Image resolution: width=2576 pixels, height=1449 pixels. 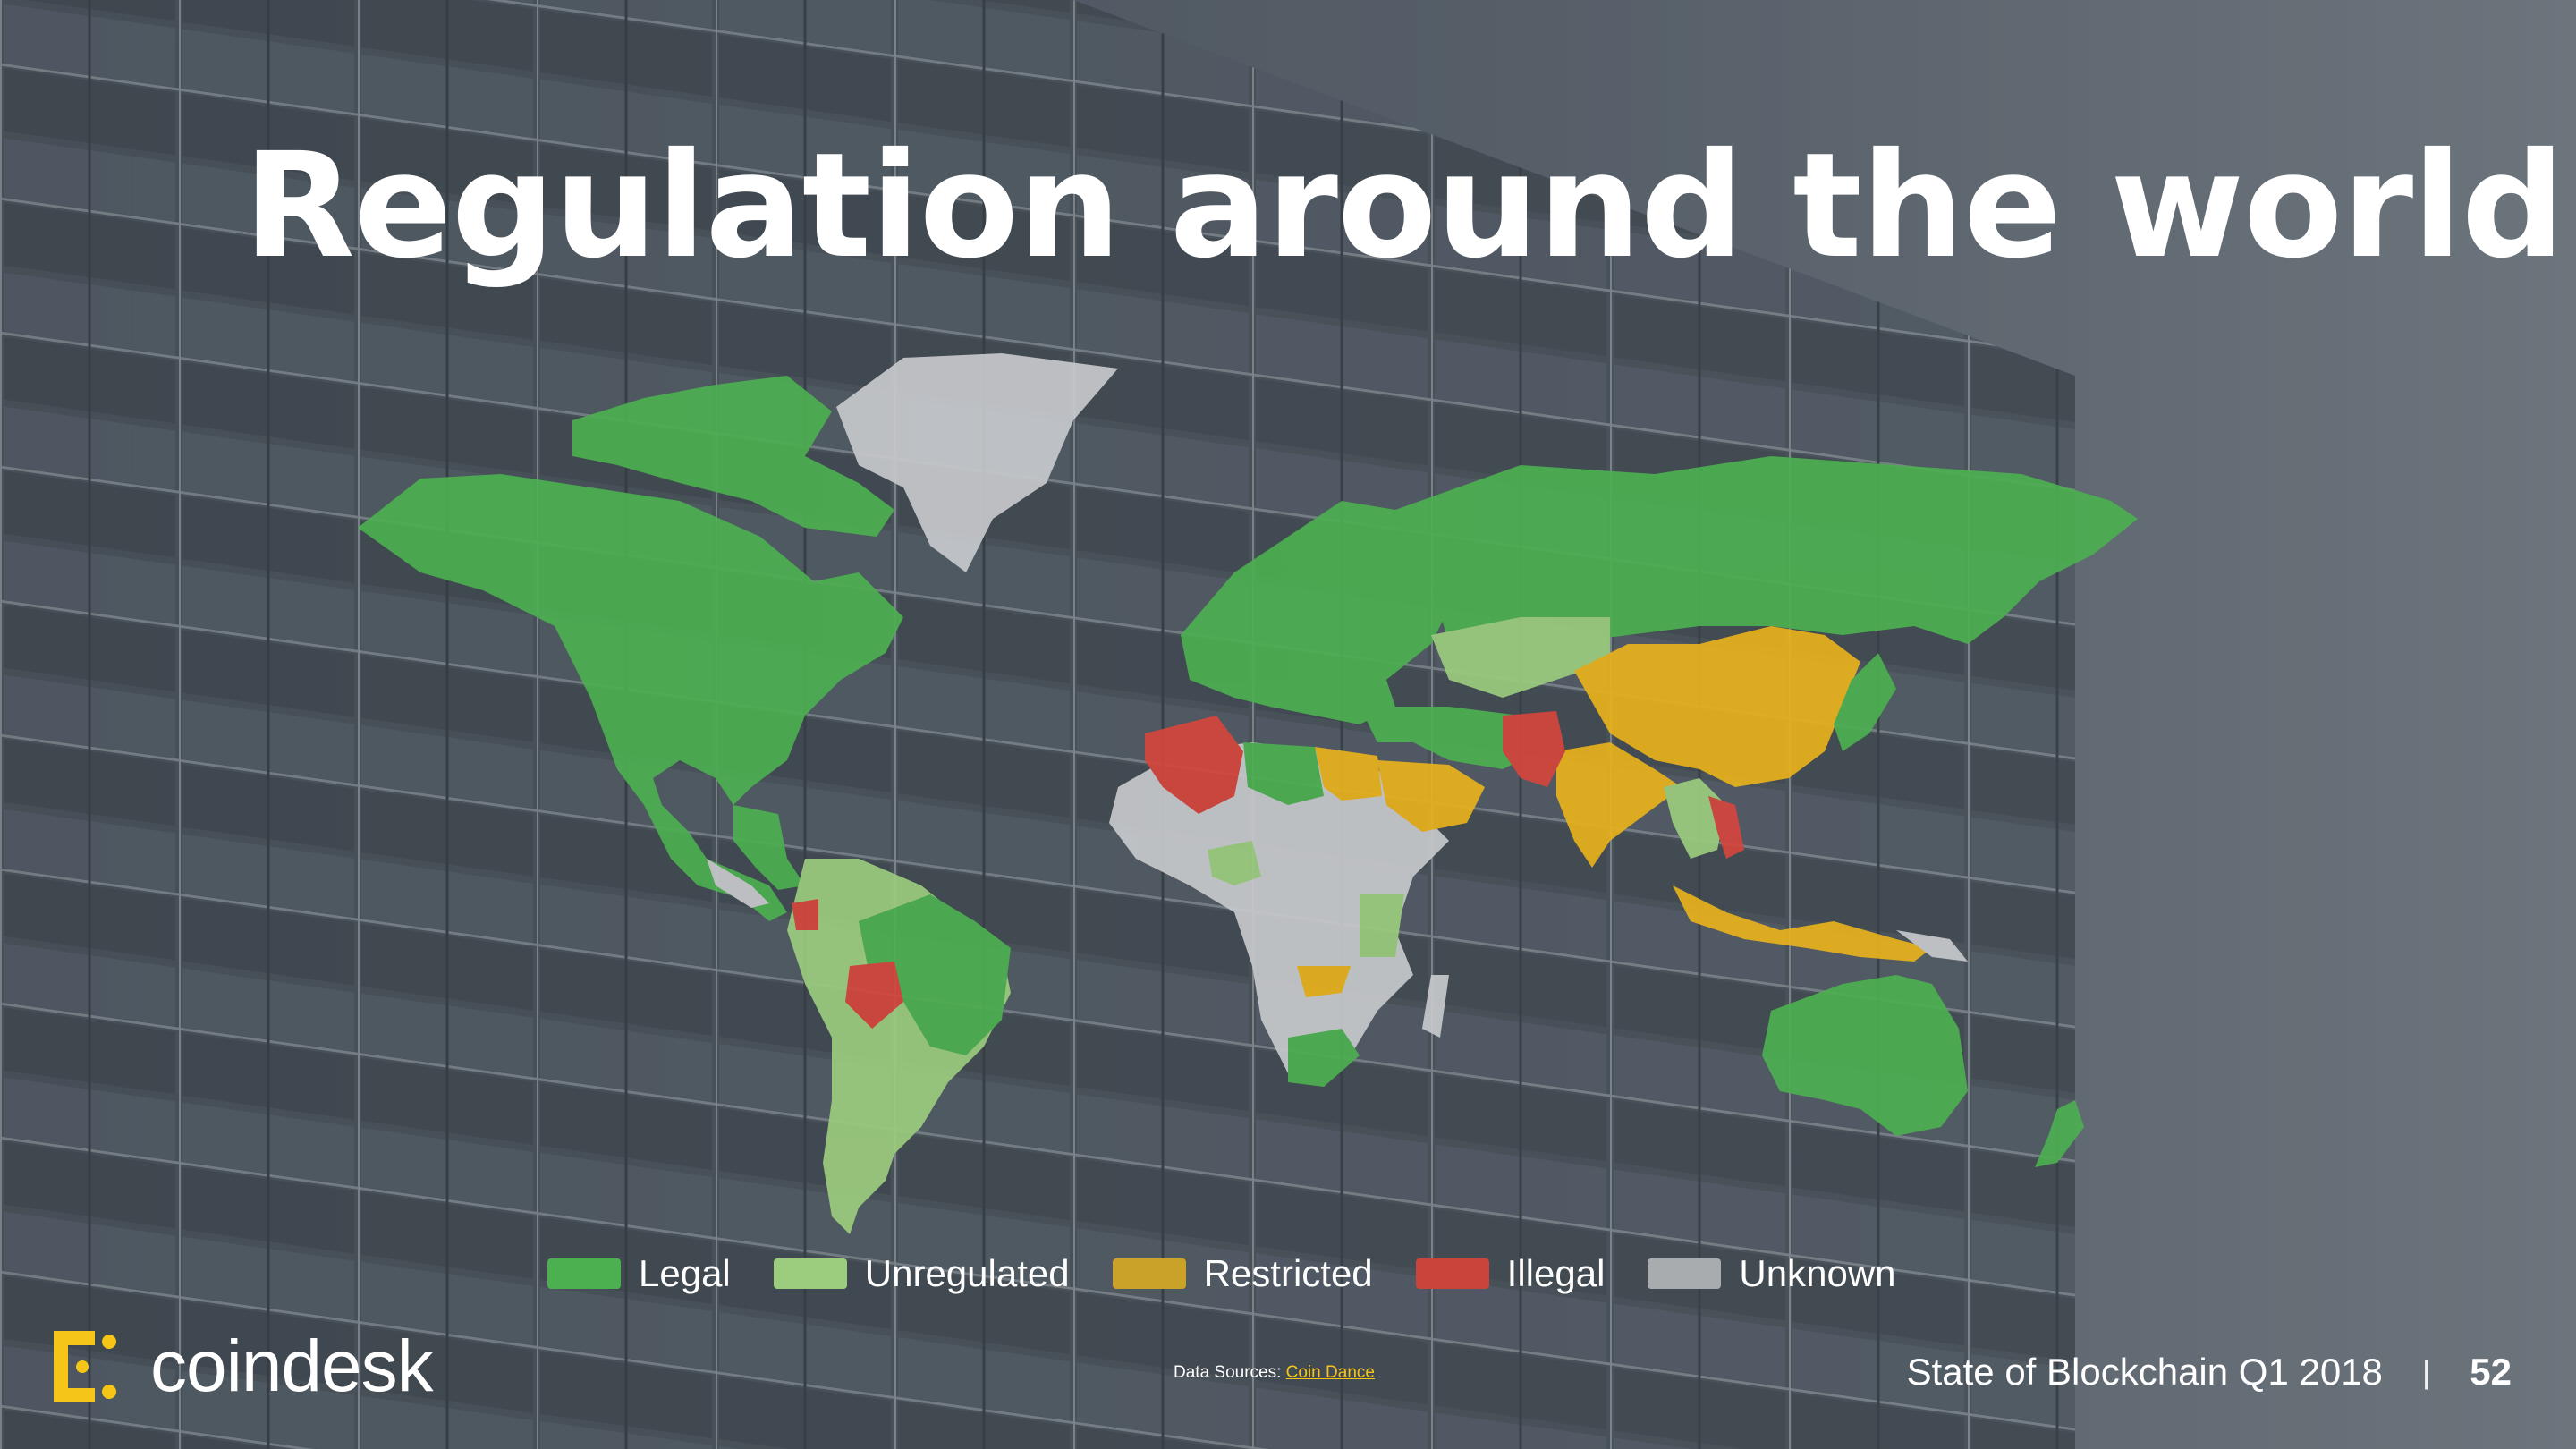 What do you see at coordinates (1409, 206) in the screenshot?
I see `page-title: Regulation around the world.` at bounding box center [1409, 206].